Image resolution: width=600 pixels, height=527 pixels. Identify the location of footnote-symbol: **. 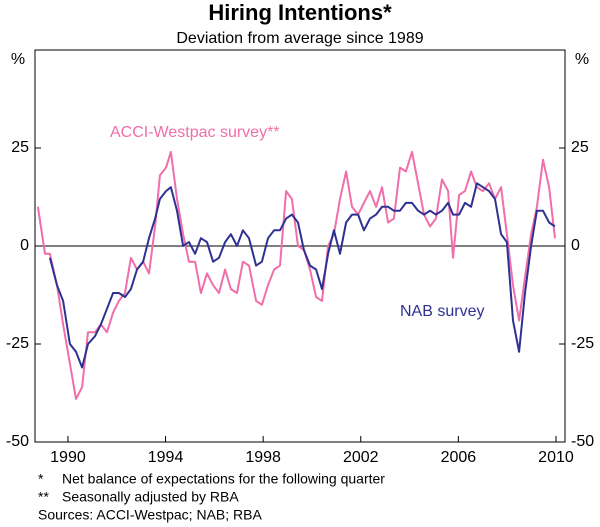
(43, 497).